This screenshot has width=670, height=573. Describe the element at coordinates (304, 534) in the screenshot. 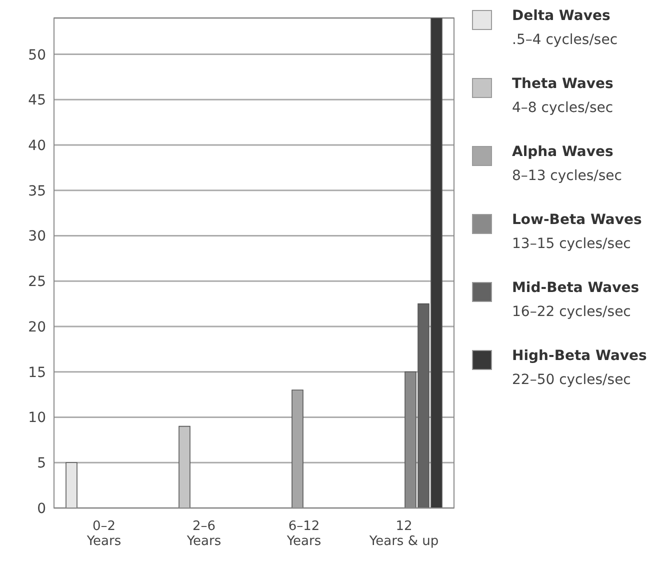

I see `x-tick-label: 6–12 Years` at that location.